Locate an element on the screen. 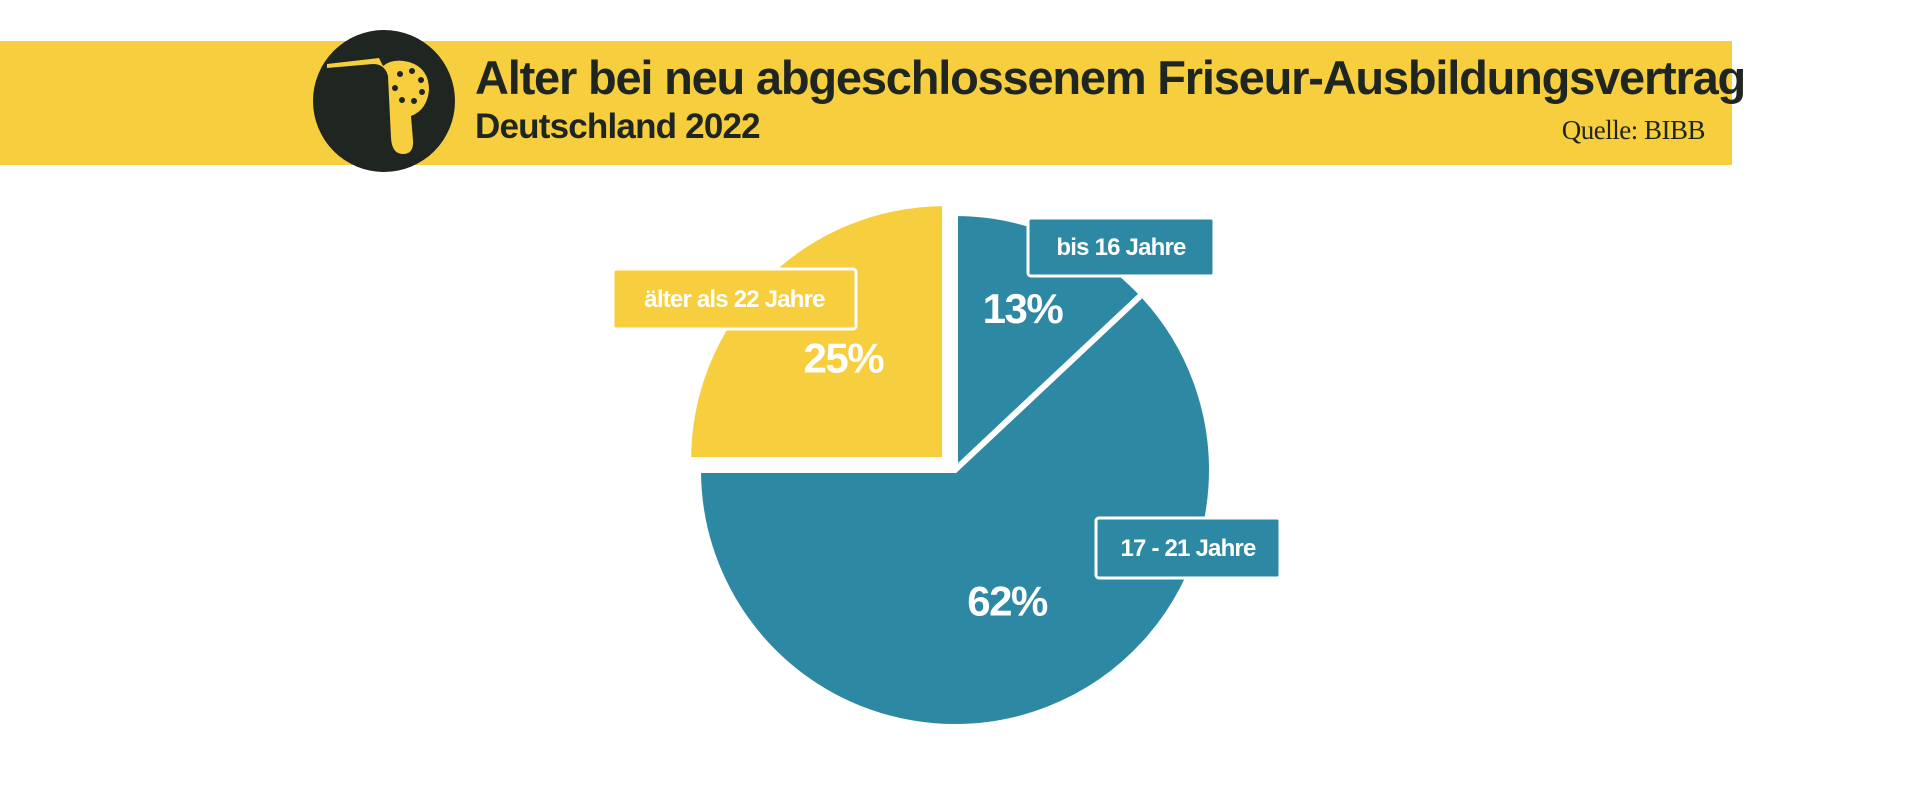 The width and height of the screenshot is (1920, 808). slice-category-label: älter als 22 Jahre is located at coordinates (734, 299).